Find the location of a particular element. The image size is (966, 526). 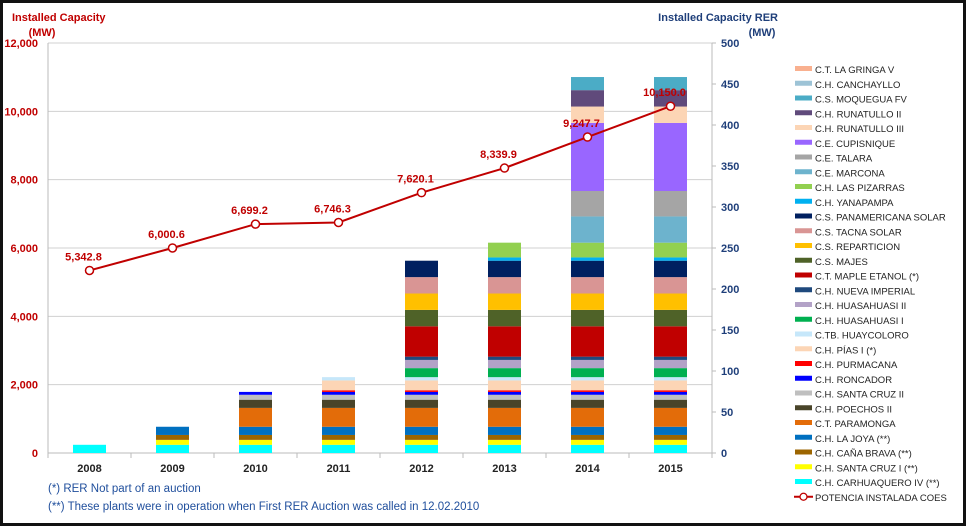

coes-data-label: 6,699.2 is located at coordinates (249, 211).